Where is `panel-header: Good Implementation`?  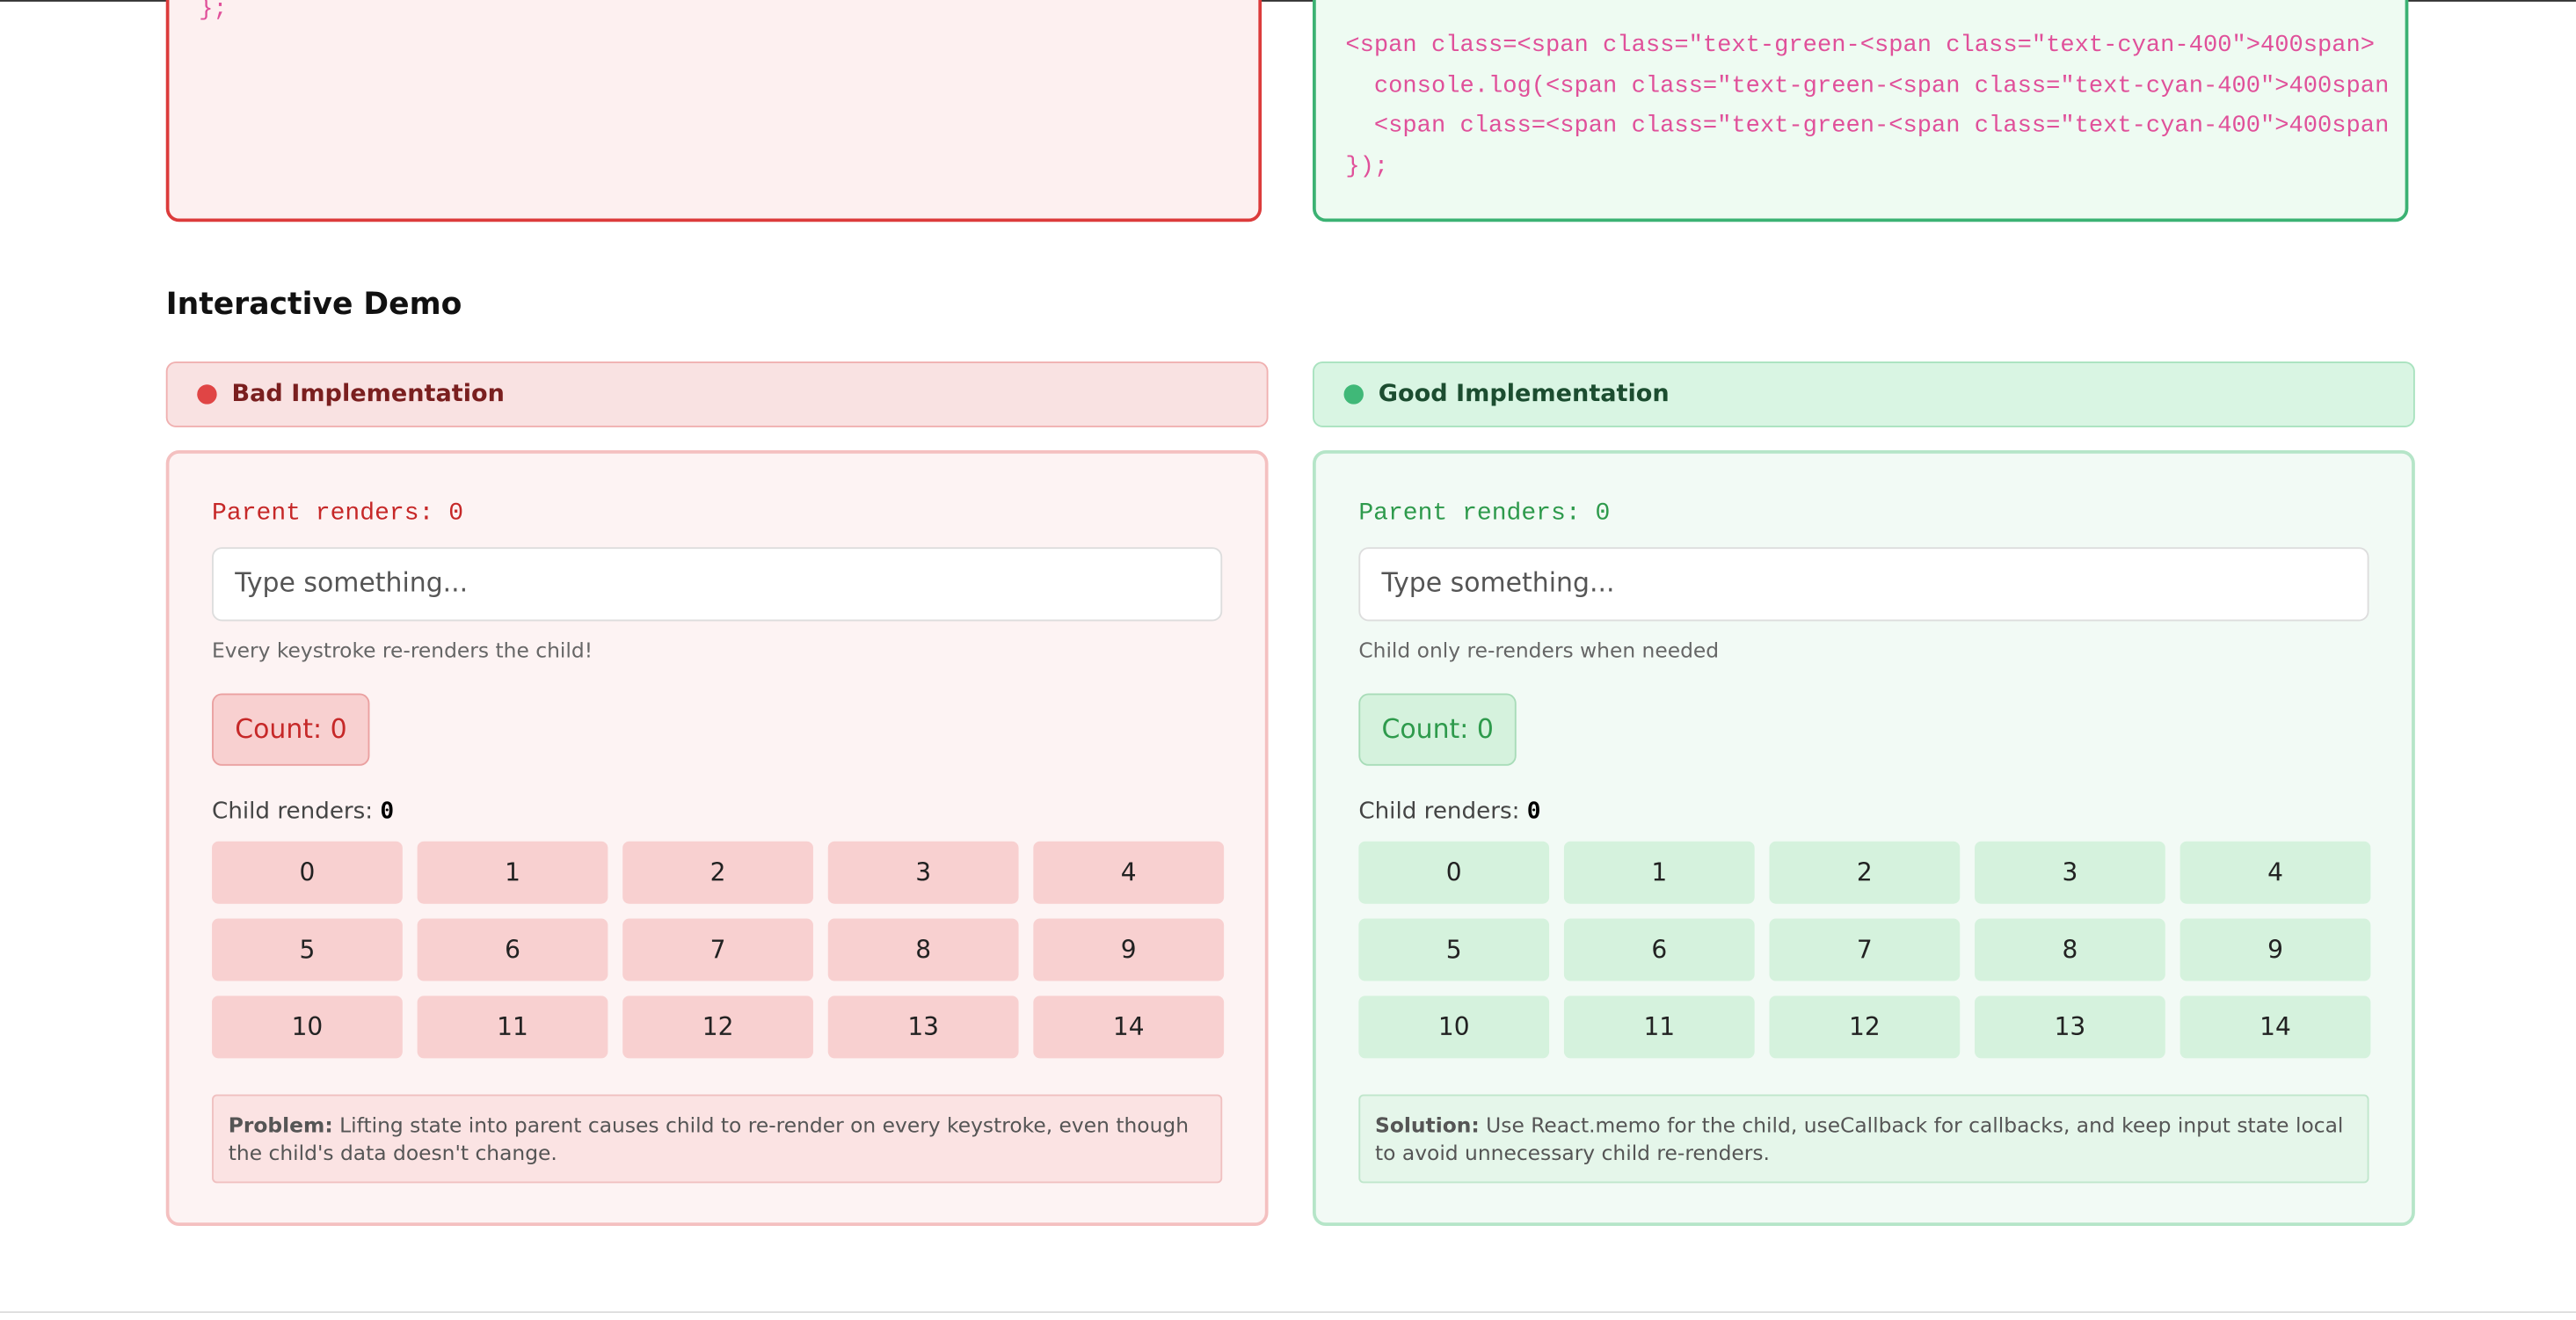 panel-header: Good Implementation is located at coordinates (1864, 394).